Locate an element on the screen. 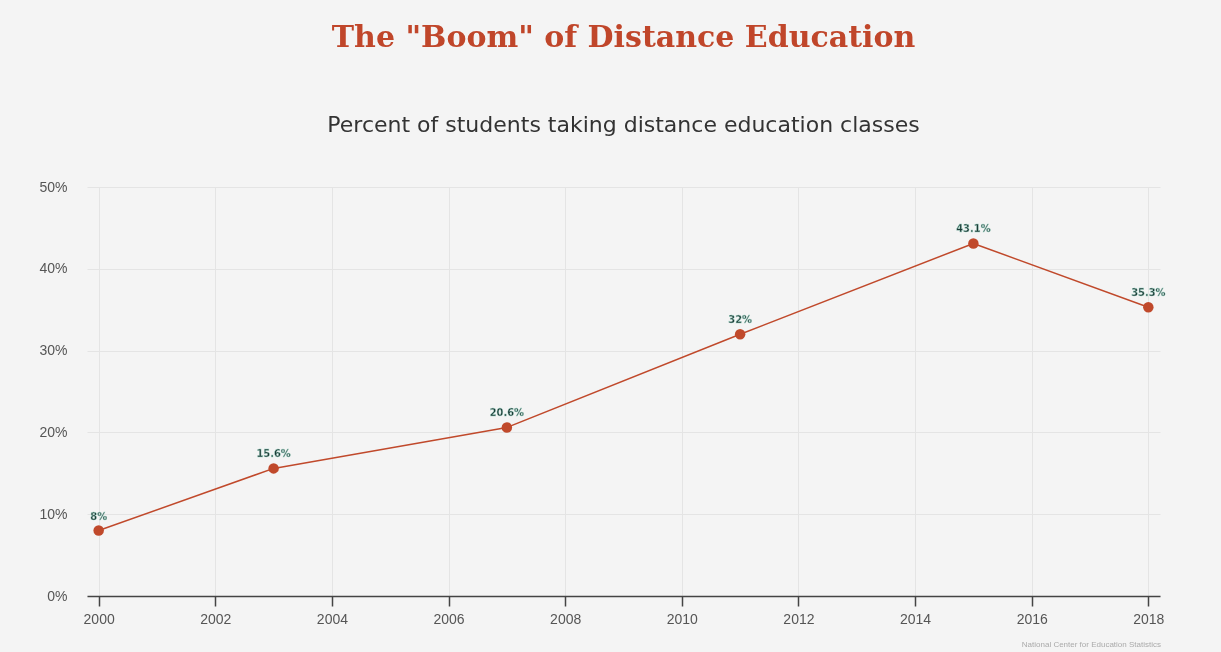  x-tick-label: 2014 is located at coordinates (916, 618).